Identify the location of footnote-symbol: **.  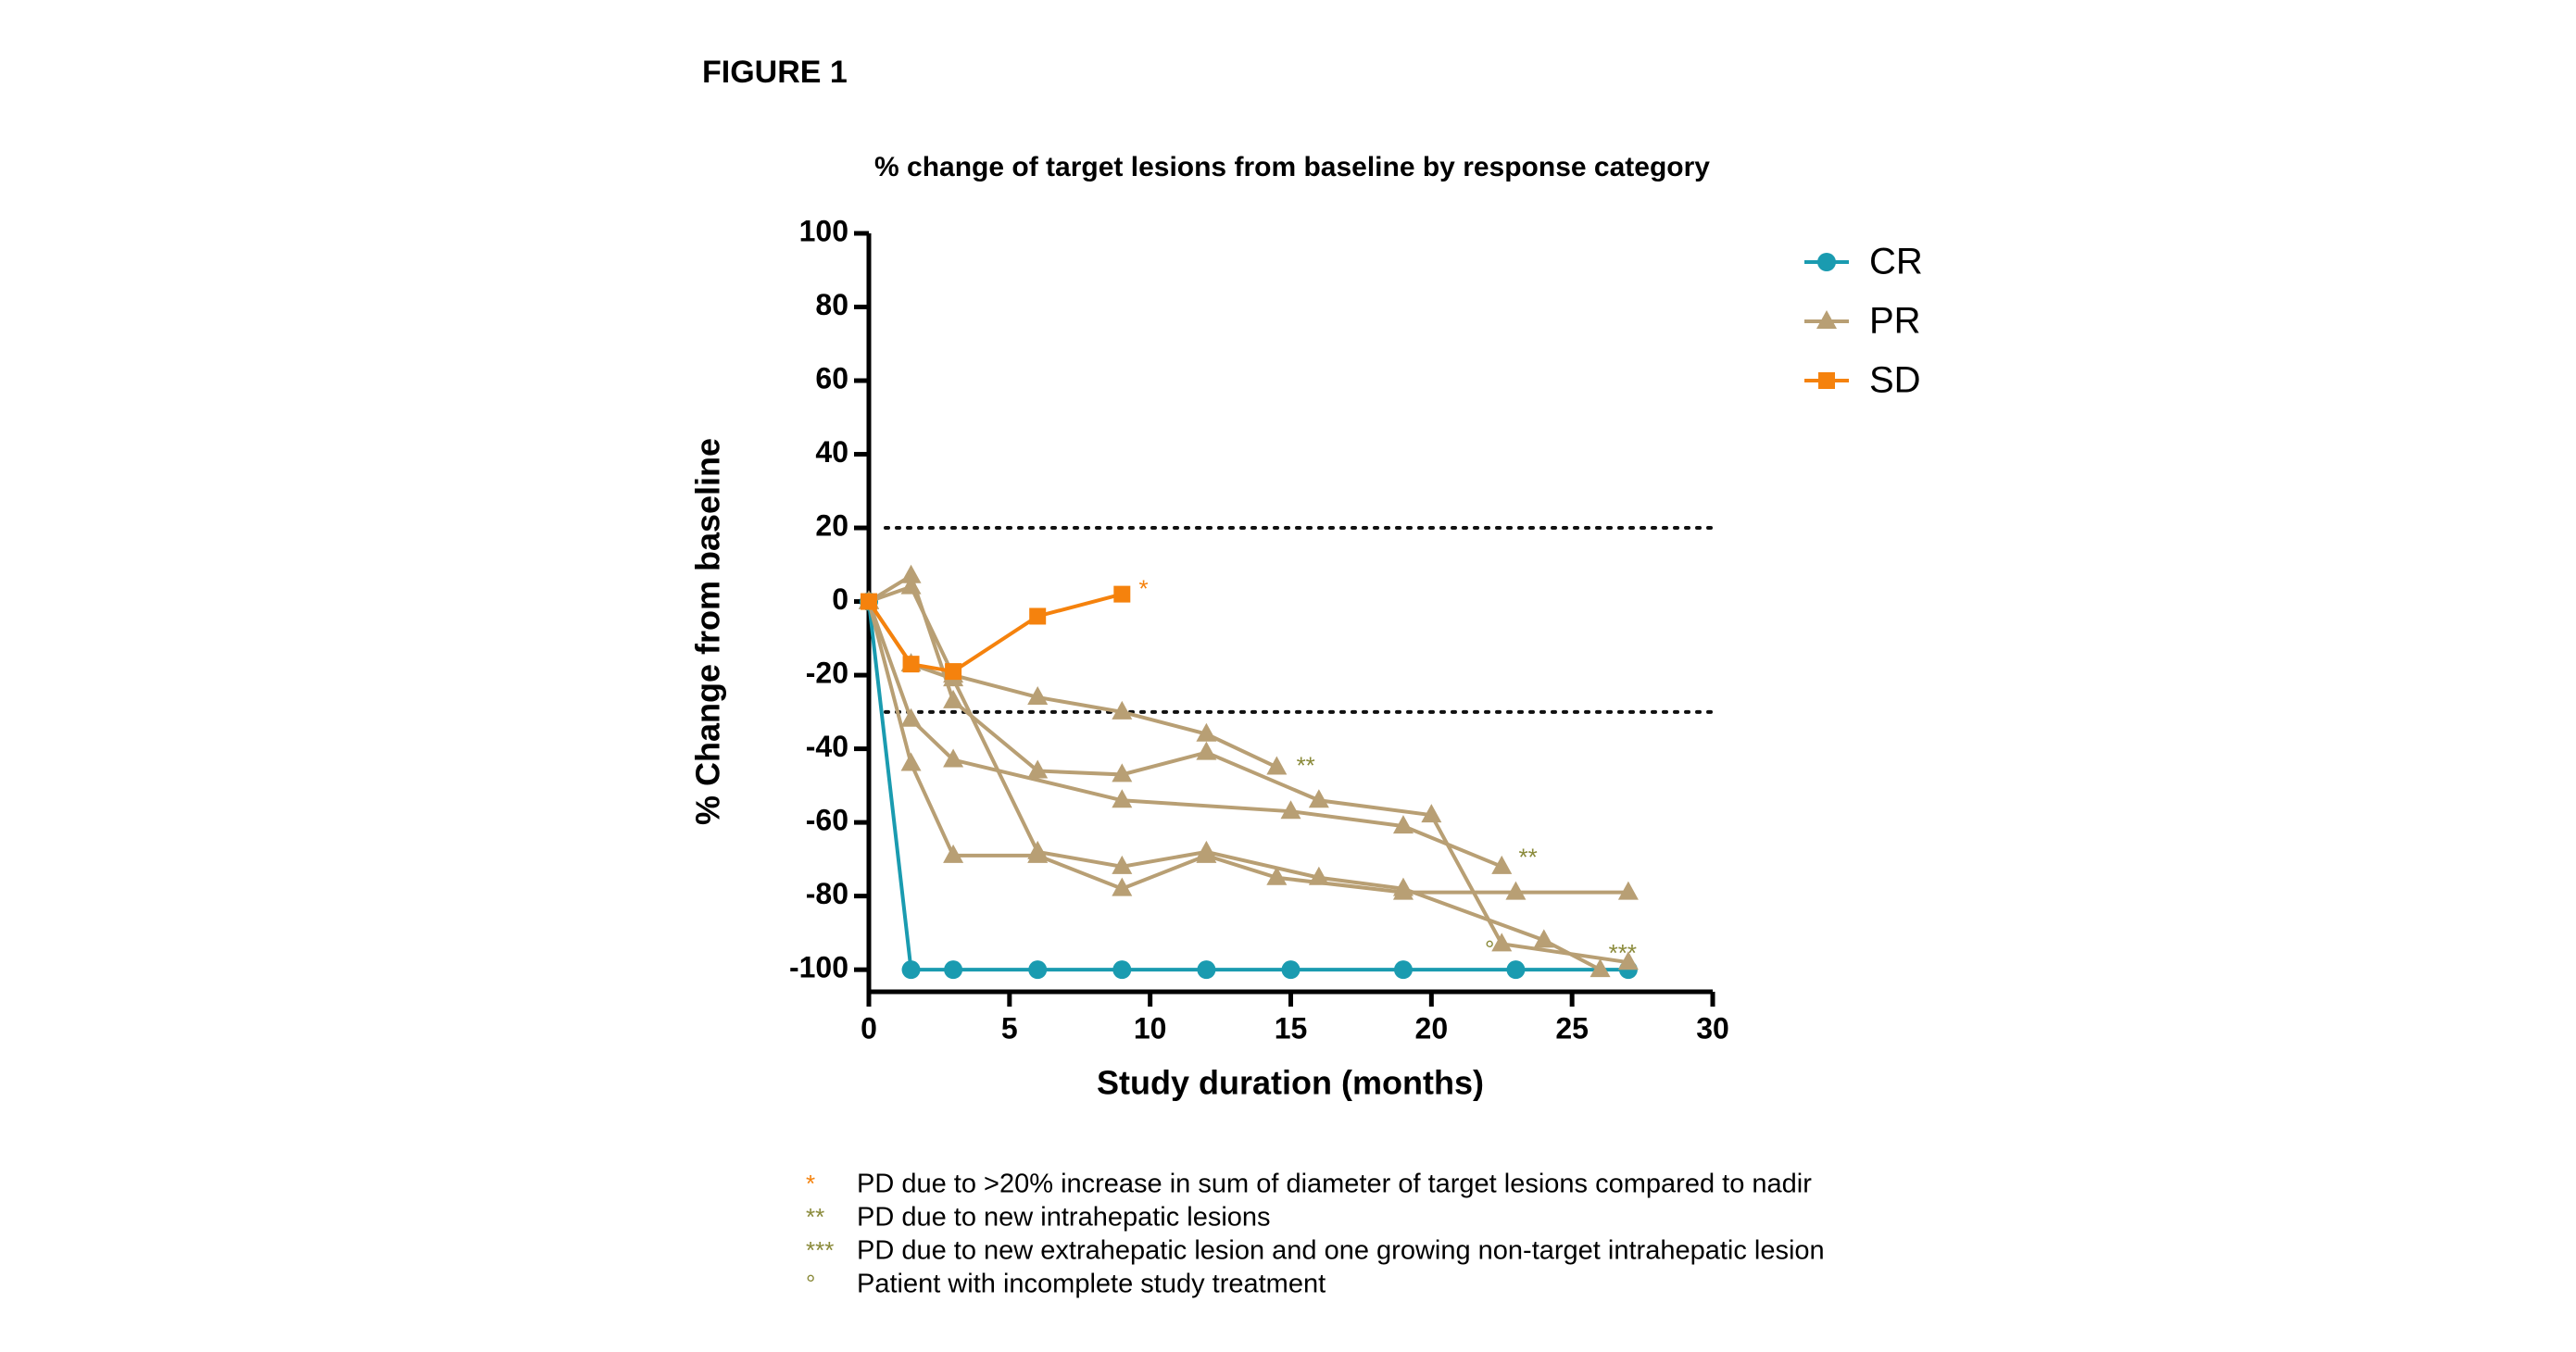
(815, 1217).